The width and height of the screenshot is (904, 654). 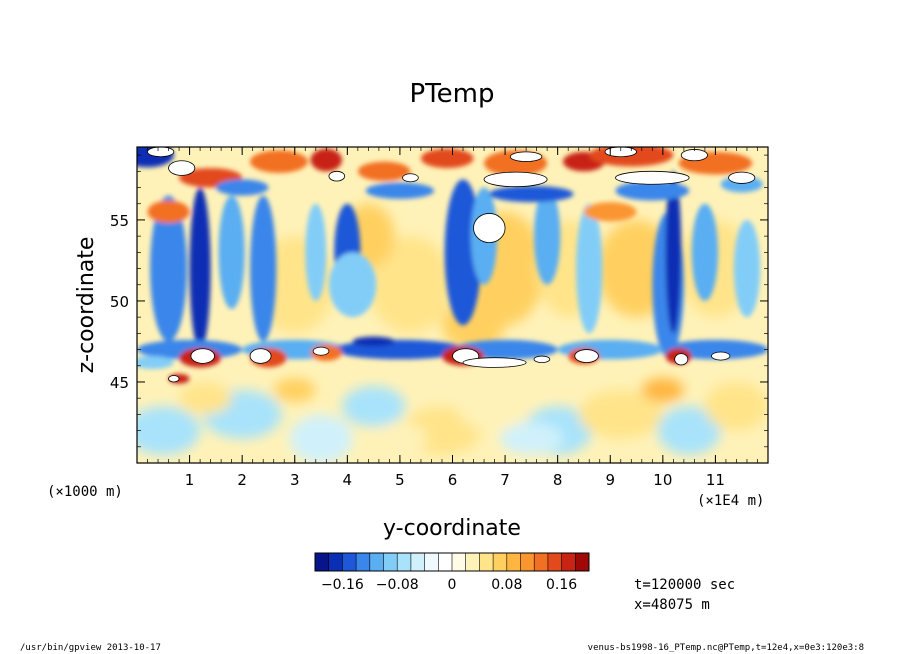 I want to click on x-tick-label: 6, so click(x=453, y=480).